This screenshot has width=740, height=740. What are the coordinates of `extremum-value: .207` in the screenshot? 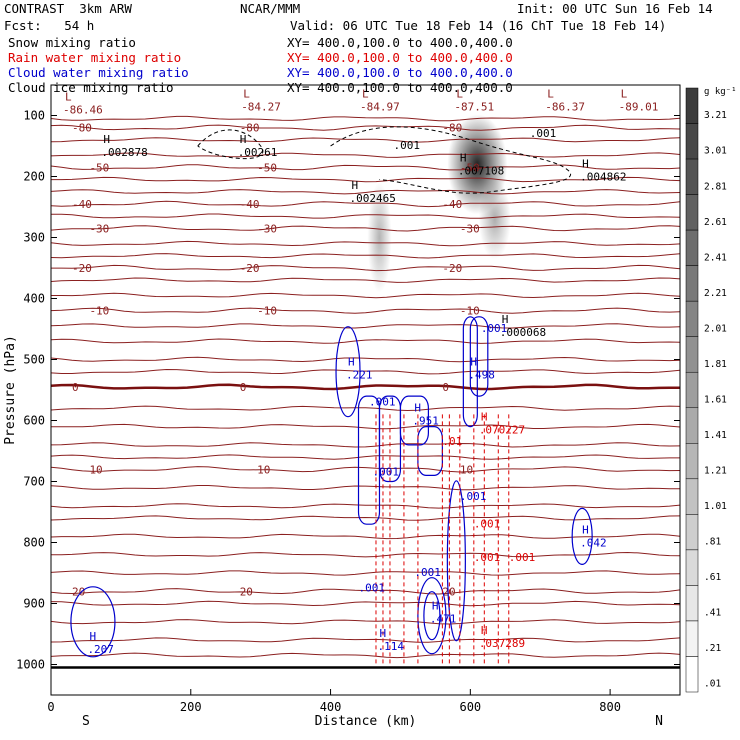 It's located at (100, 649).